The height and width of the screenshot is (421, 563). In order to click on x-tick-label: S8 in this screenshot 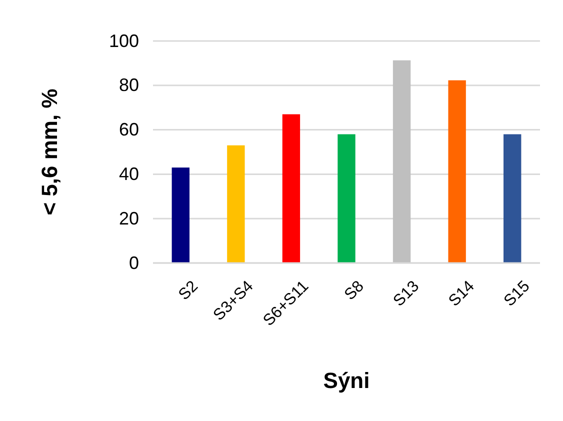, I will do `click(355, 291)`.